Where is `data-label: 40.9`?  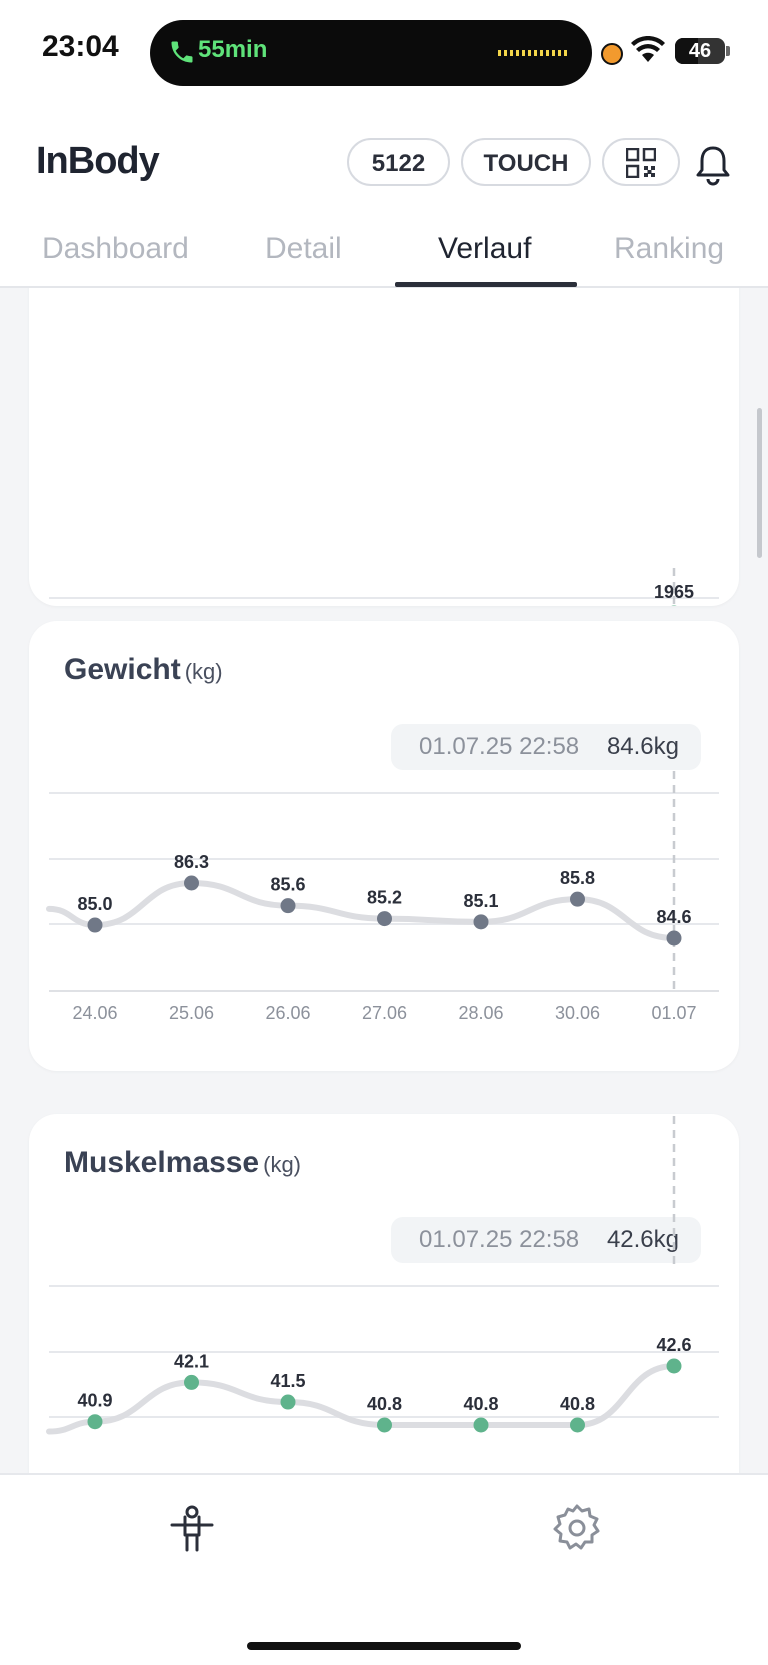
data-label: 40.9 is located at coordinates (94, 1401).